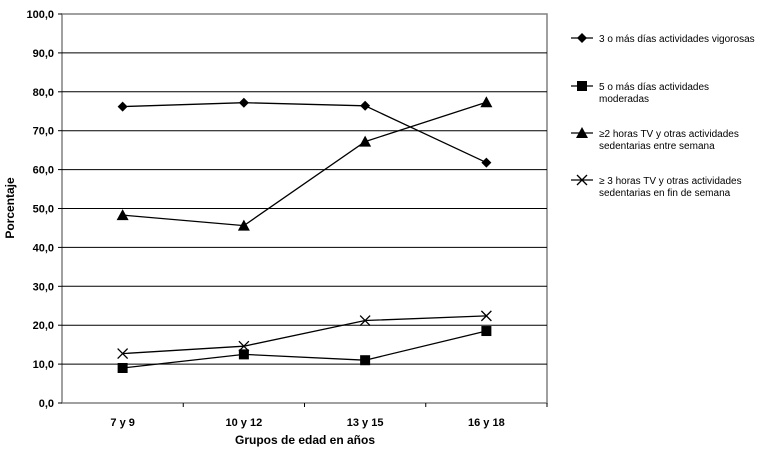 Image resolution: width=768 pixels, height=457 pixels. I want to click on legend-label: ≥2 horas TV y otras actividades, so click(669, 134).